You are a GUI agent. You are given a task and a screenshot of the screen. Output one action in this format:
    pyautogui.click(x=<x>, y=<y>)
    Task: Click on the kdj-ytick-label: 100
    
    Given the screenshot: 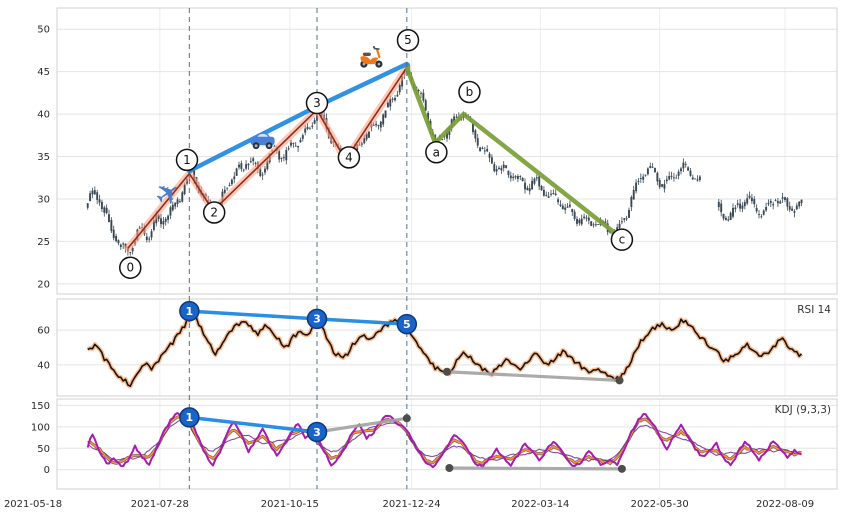 What is the action you would take?
    pyautogui.click(x=40, y=427)
    